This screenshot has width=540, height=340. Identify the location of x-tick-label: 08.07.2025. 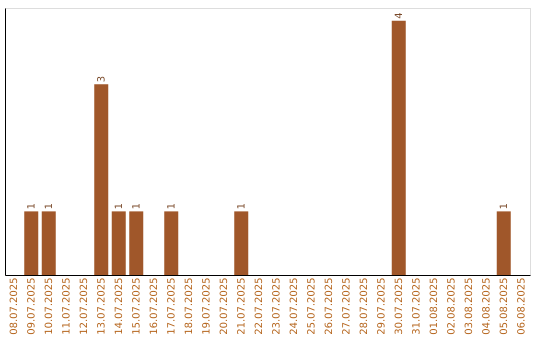
(14, 306).